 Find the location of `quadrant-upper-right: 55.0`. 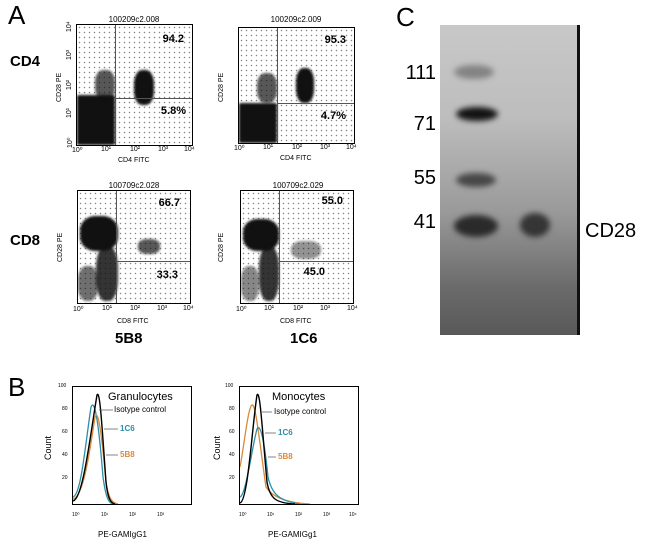

quadrant-upper-right: 55.0 is located at coordinates (332, 201).